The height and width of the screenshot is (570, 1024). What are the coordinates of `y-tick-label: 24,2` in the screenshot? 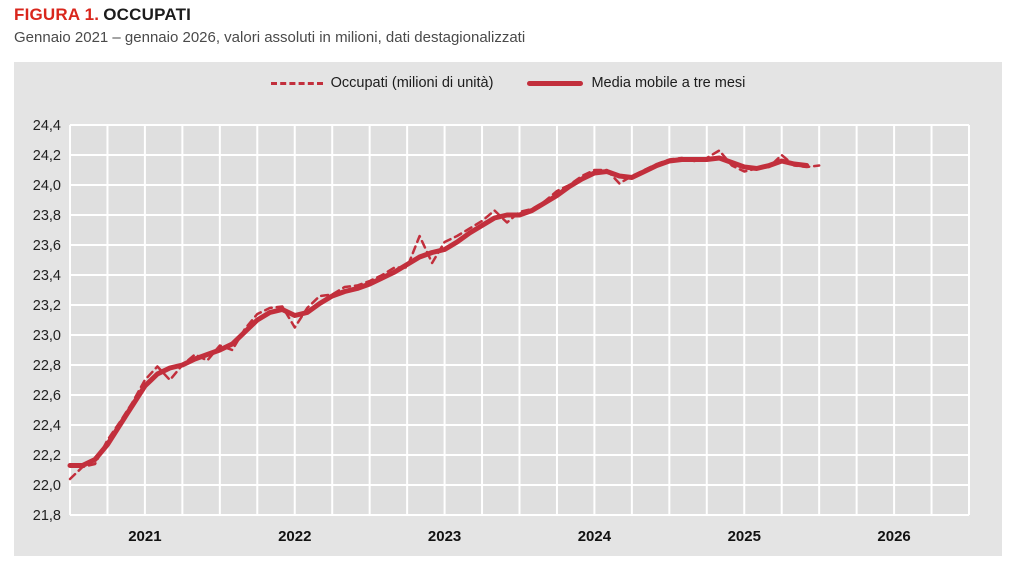 It's located at (47, 156).